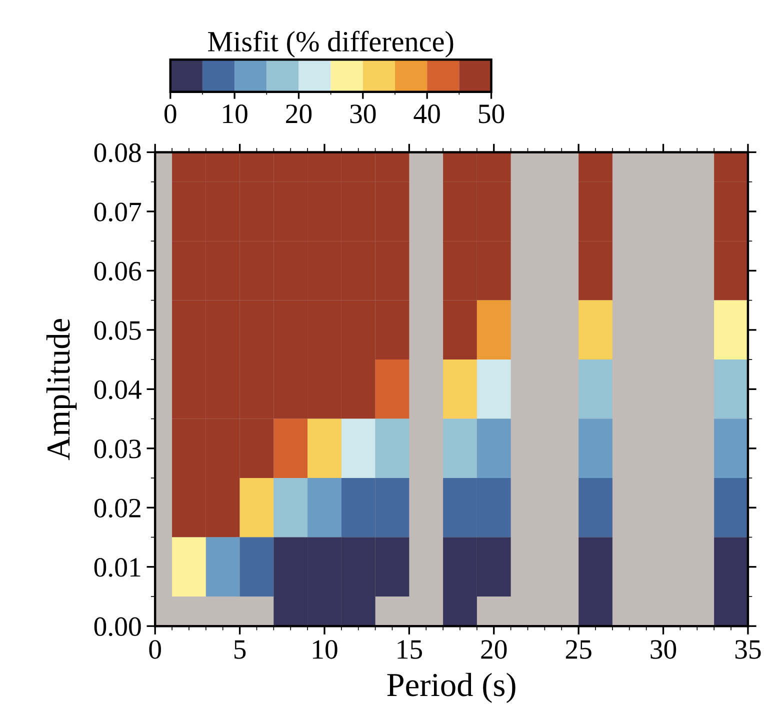 The width and height of the screenshot is (764, 718). What do you see at coordinates (155, 649) in the screenshot?
I see `x-tick-label: 0` at bounding box center [155, 649].